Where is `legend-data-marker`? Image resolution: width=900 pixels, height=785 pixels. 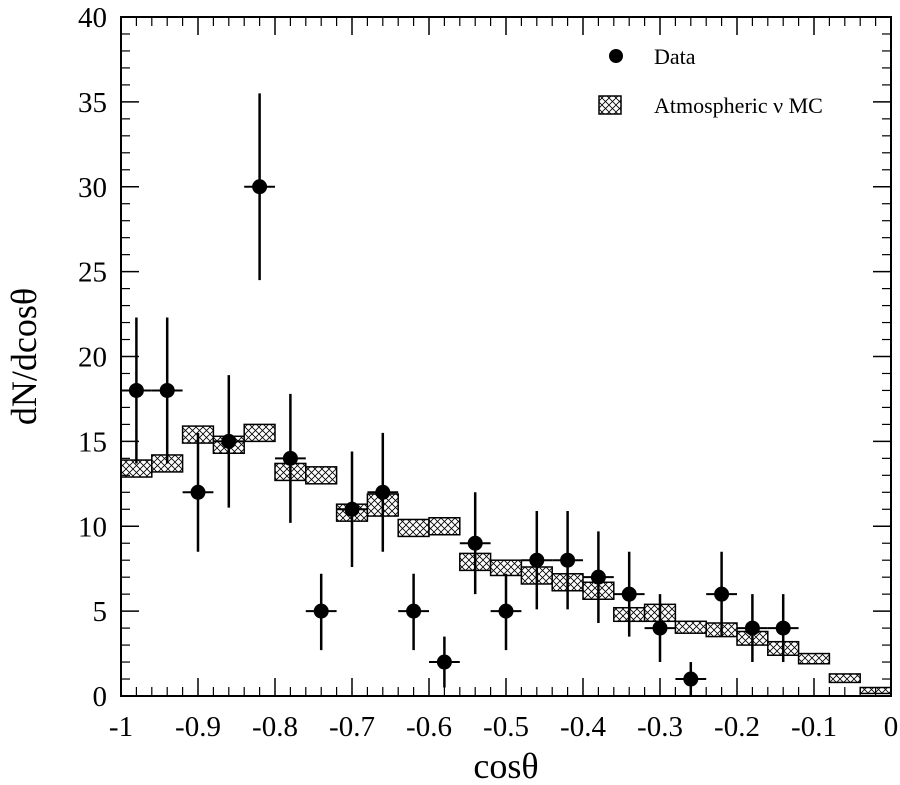
legend-data-marker is located at coordinates (616, 56).